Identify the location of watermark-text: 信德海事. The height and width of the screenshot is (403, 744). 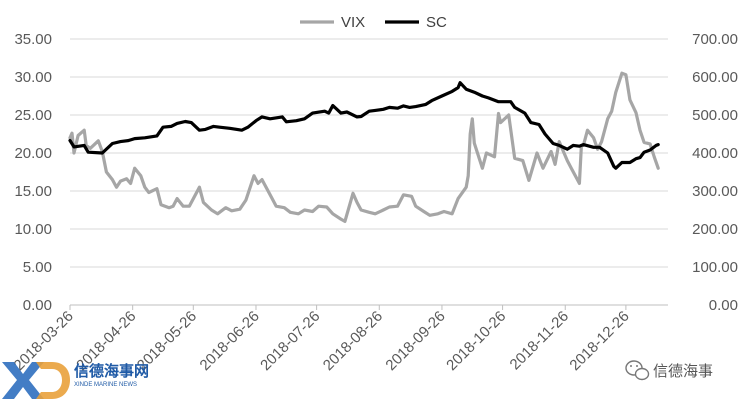
(683, 371).